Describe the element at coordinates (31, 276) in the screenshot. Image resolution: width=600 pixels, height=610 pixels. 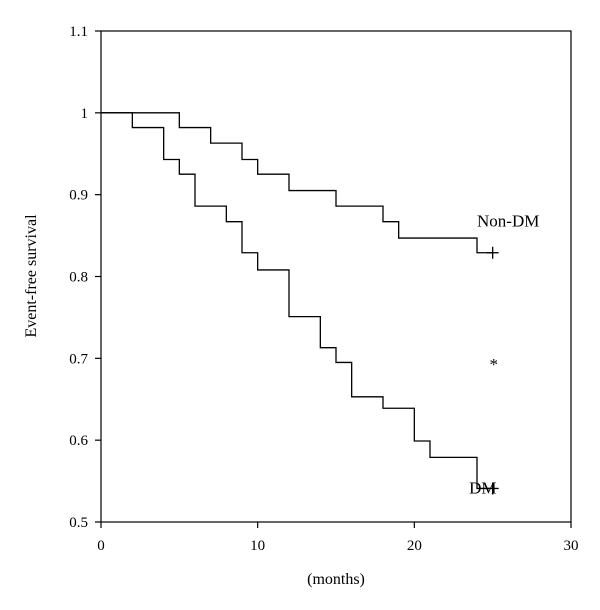
I see `y-axis-title: Event-free survival` at that location.